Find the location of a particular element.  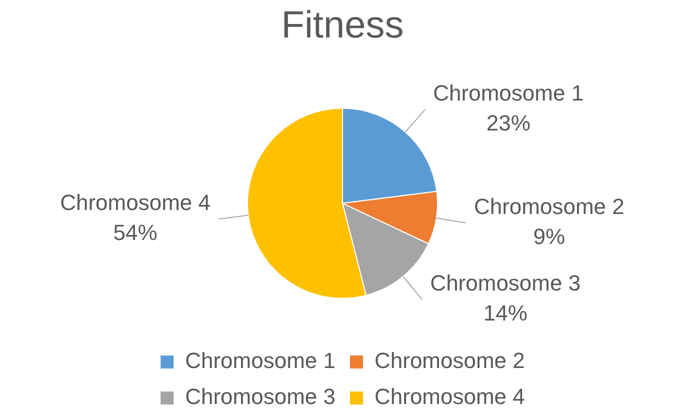

slice-label: Chromosome 1 is located at coordinates (508, 93).